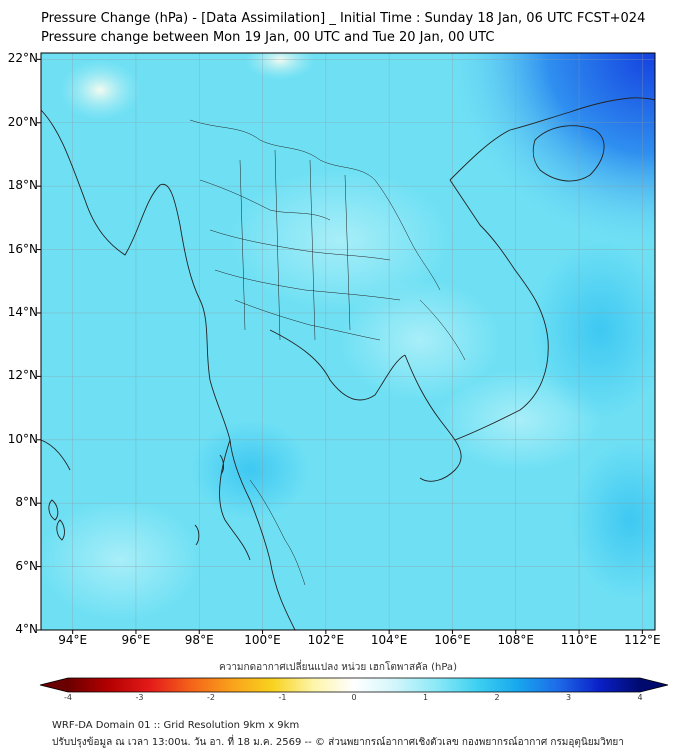 Image resolution: width=676 pixels, height=756 pixels. What do you see at coordinates (211, 697) in the screenshot?
I see `colorbar-tick-label: -2` at bounding box center [211, 697].